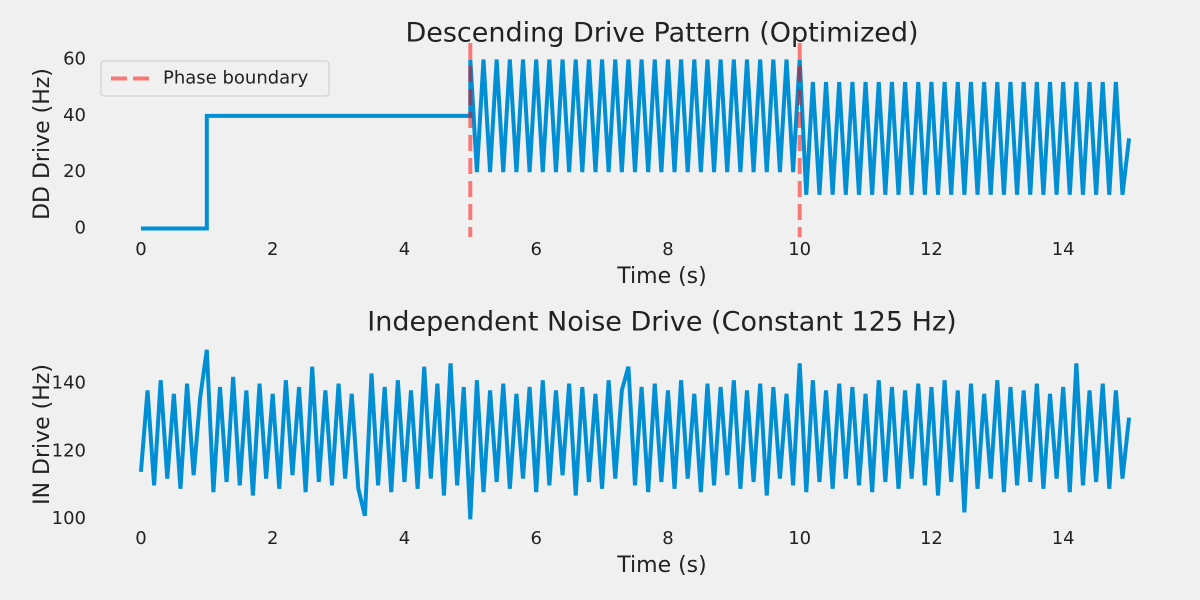 This screenshot has width=1200, height=600. I want to click on legend-box, so click(215, 78).